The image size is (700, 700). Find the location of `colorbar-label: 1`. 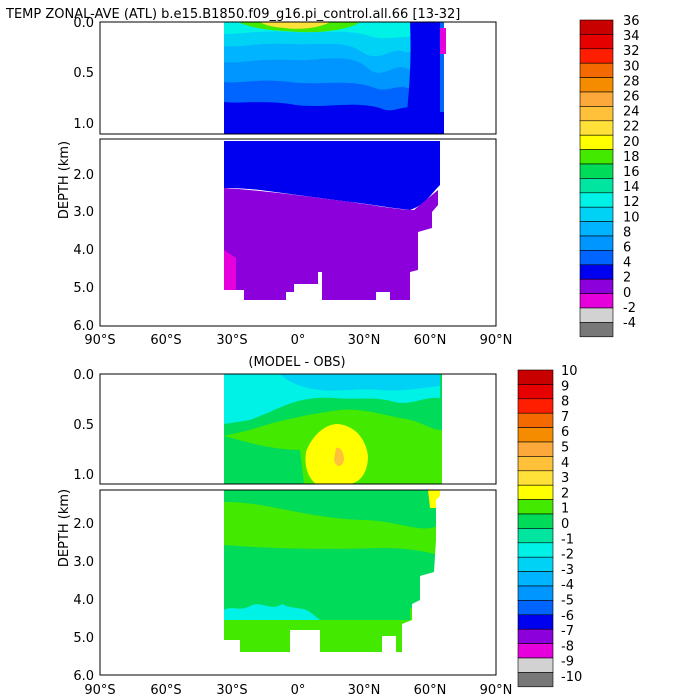

colorbar-label: 1 is located at coordinates (565, 509).